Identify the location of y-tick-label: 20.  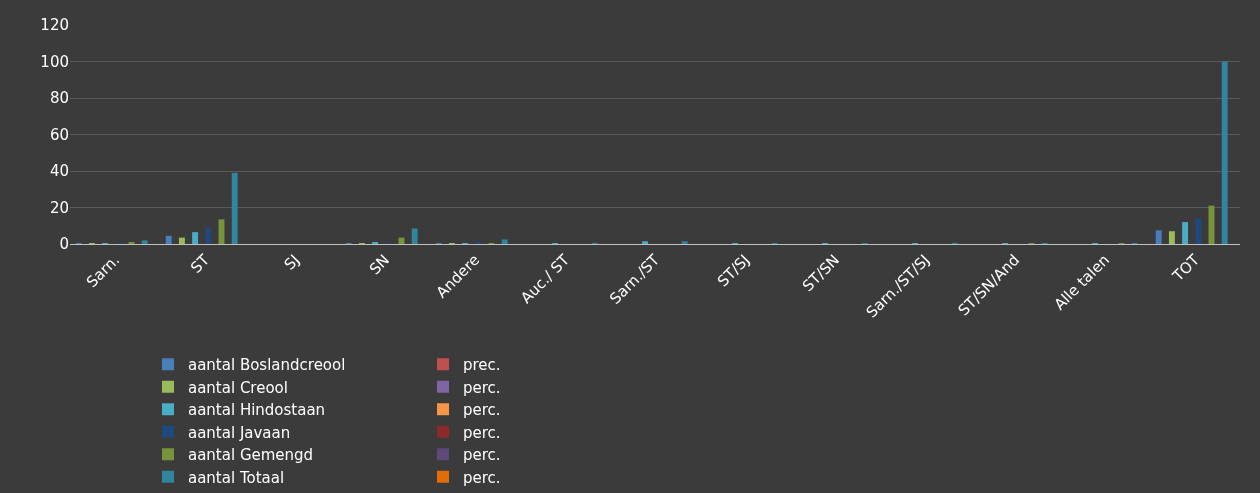
(59, 207).